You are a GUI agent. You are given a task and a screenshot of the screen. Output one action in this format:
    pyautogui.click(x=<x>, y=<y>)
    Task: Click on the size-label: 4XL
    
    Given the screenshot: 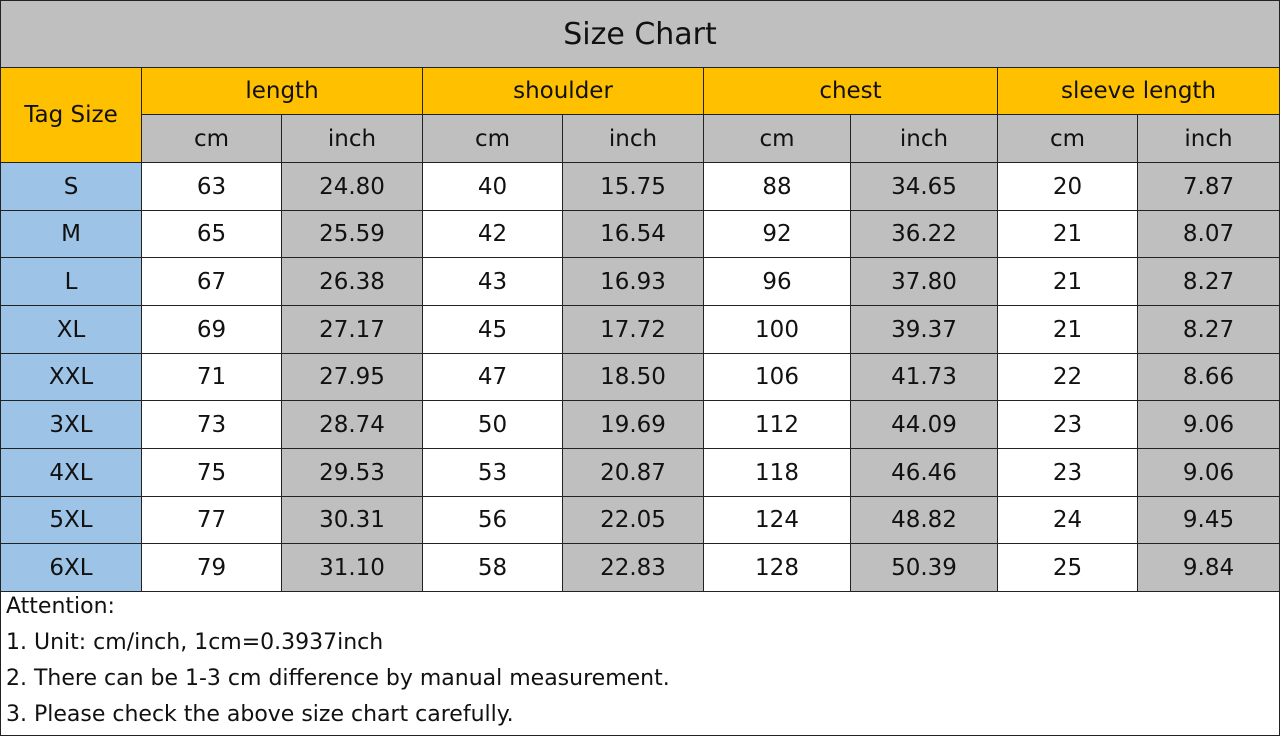 What is the action you would take?
    pyautogui.click(x=71, y=472)
    